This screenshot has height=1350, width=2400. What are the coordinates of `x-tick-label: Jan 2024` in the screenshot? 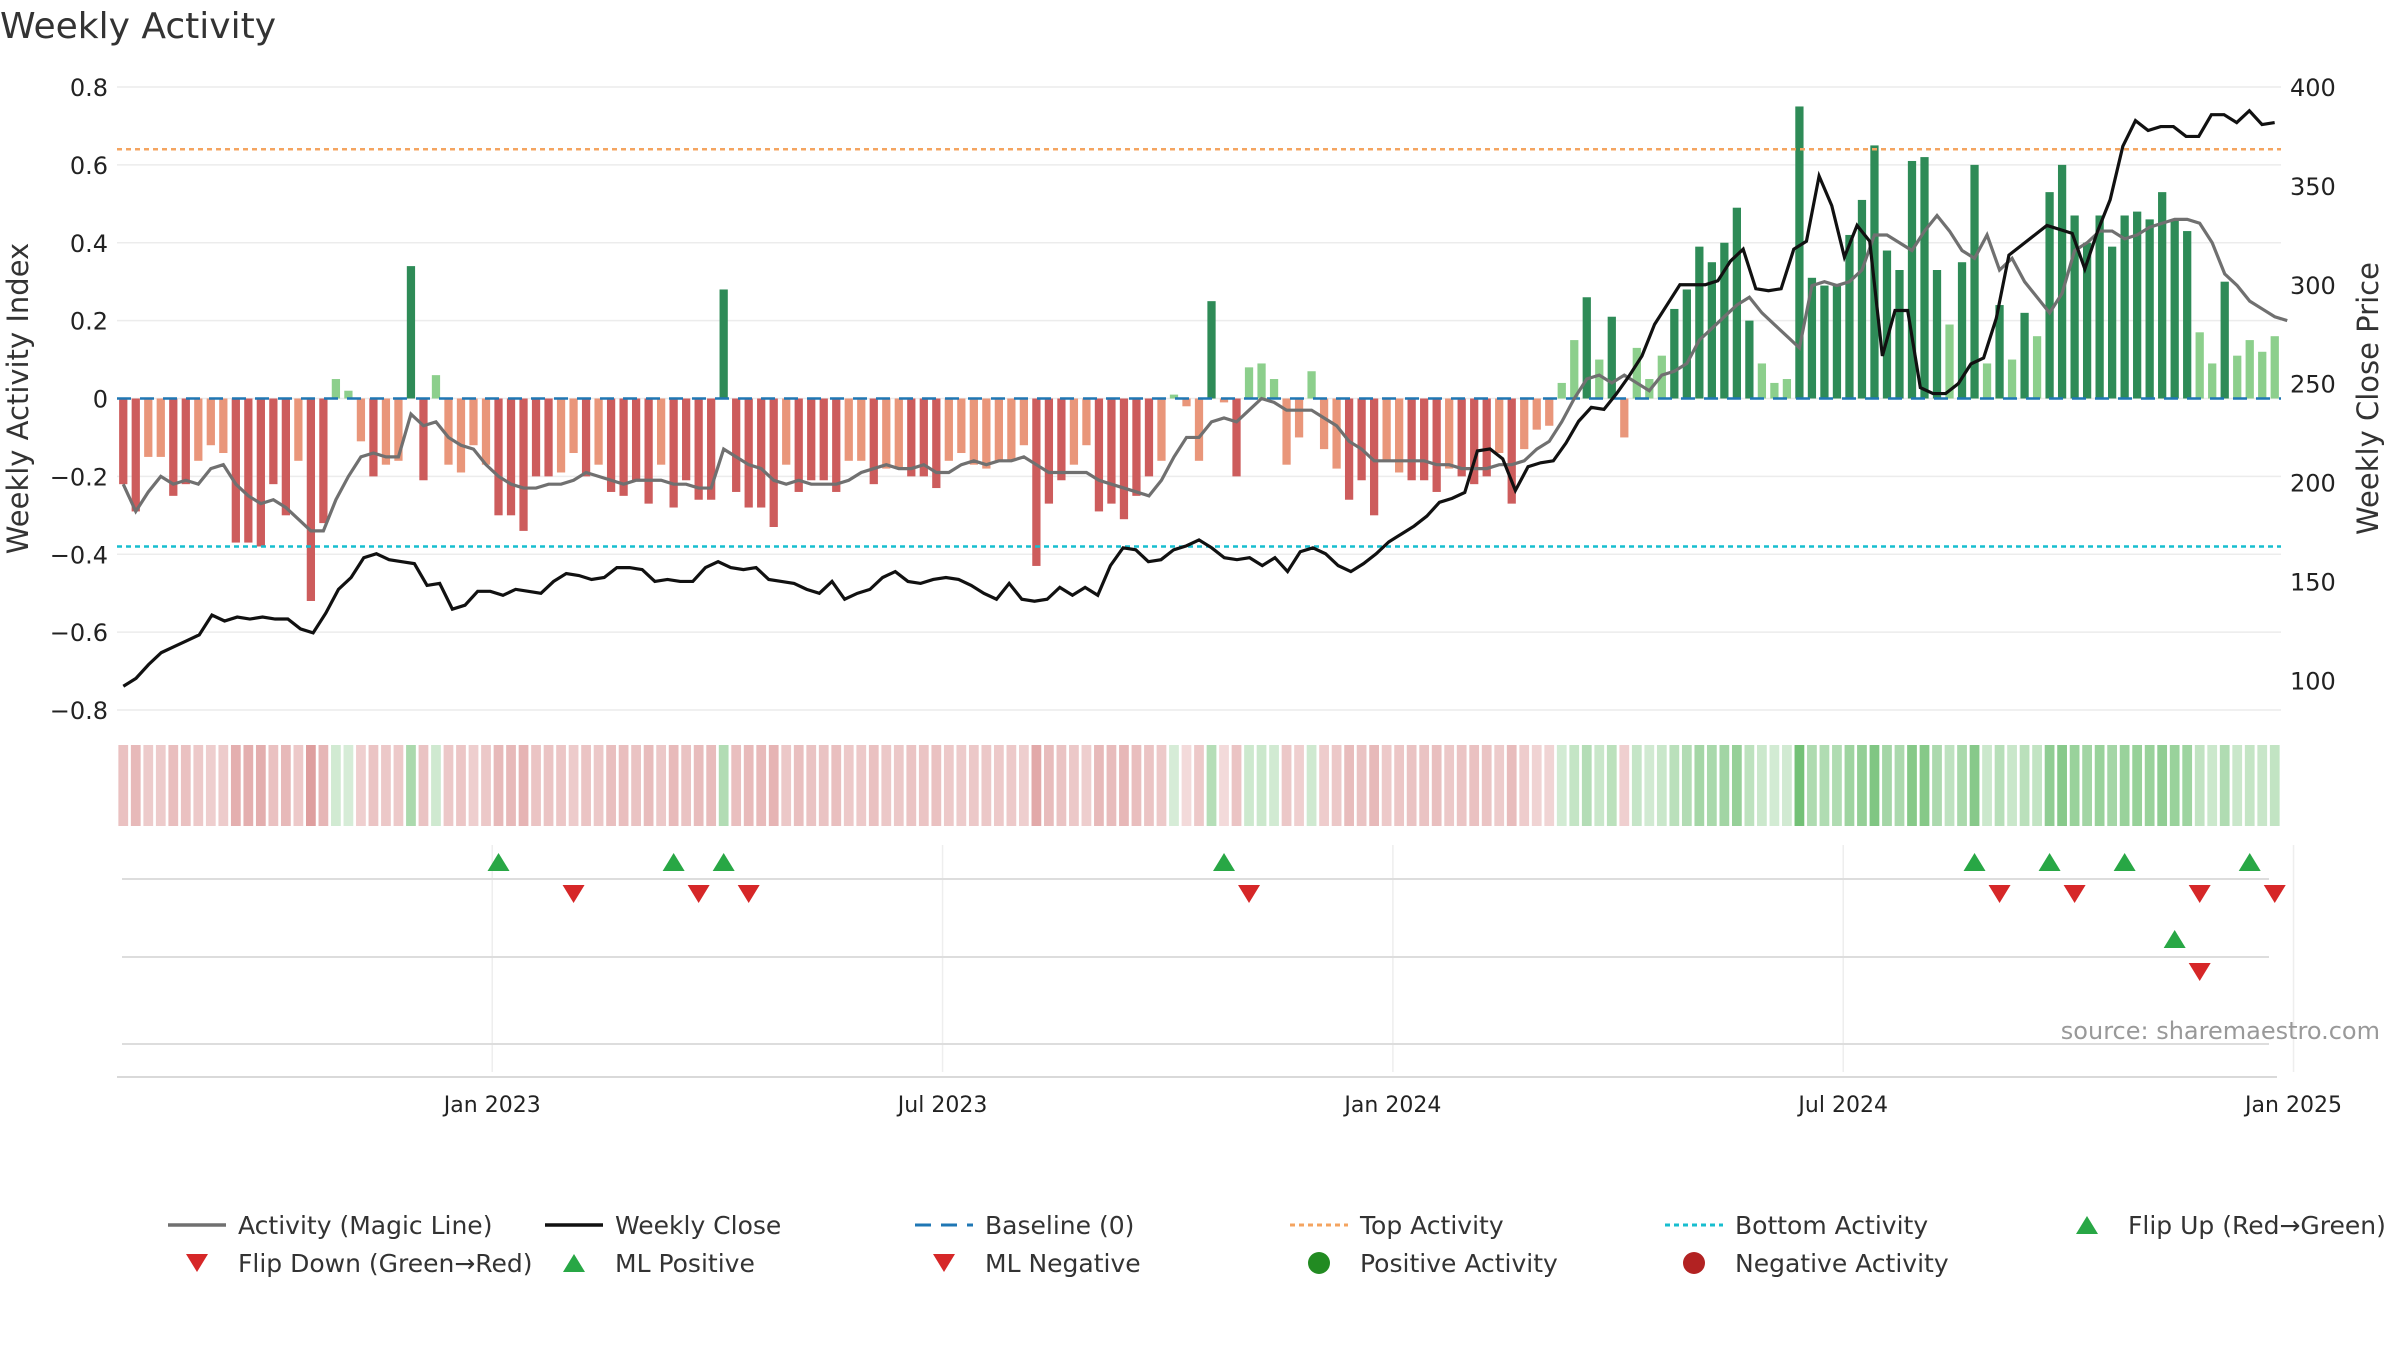 It's located at (1391, 1105).